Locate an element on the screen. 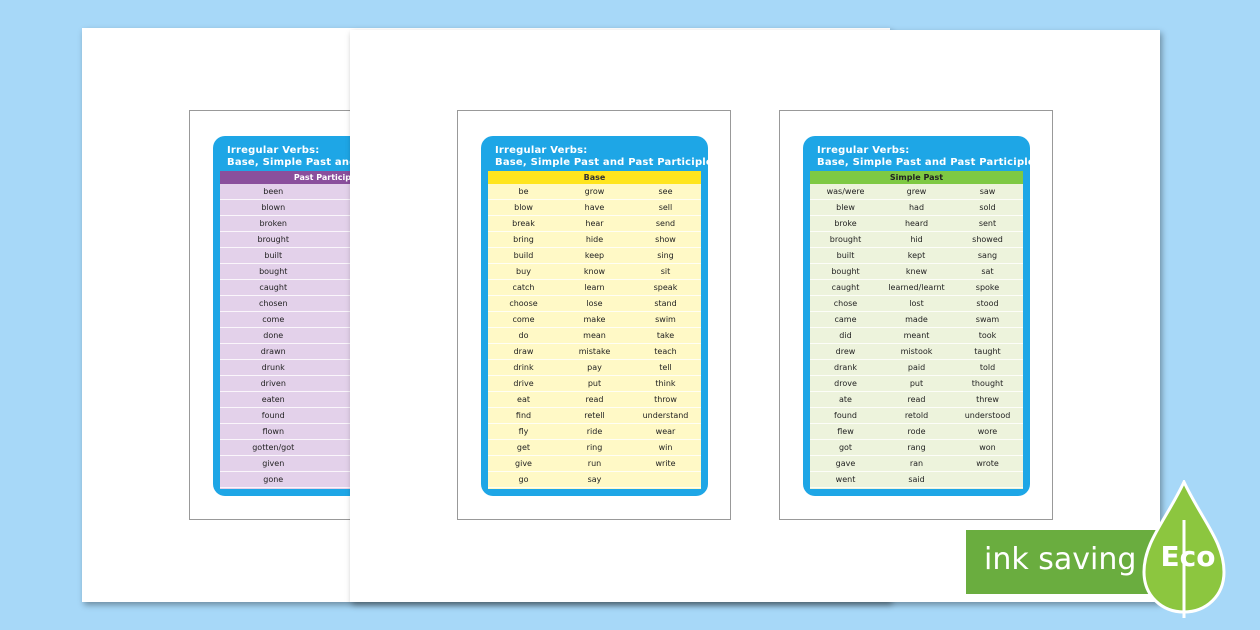 The height and width of the screenshot is (630, 1260). verb-cell: learned/learnt is located at coordinates (916, 287).